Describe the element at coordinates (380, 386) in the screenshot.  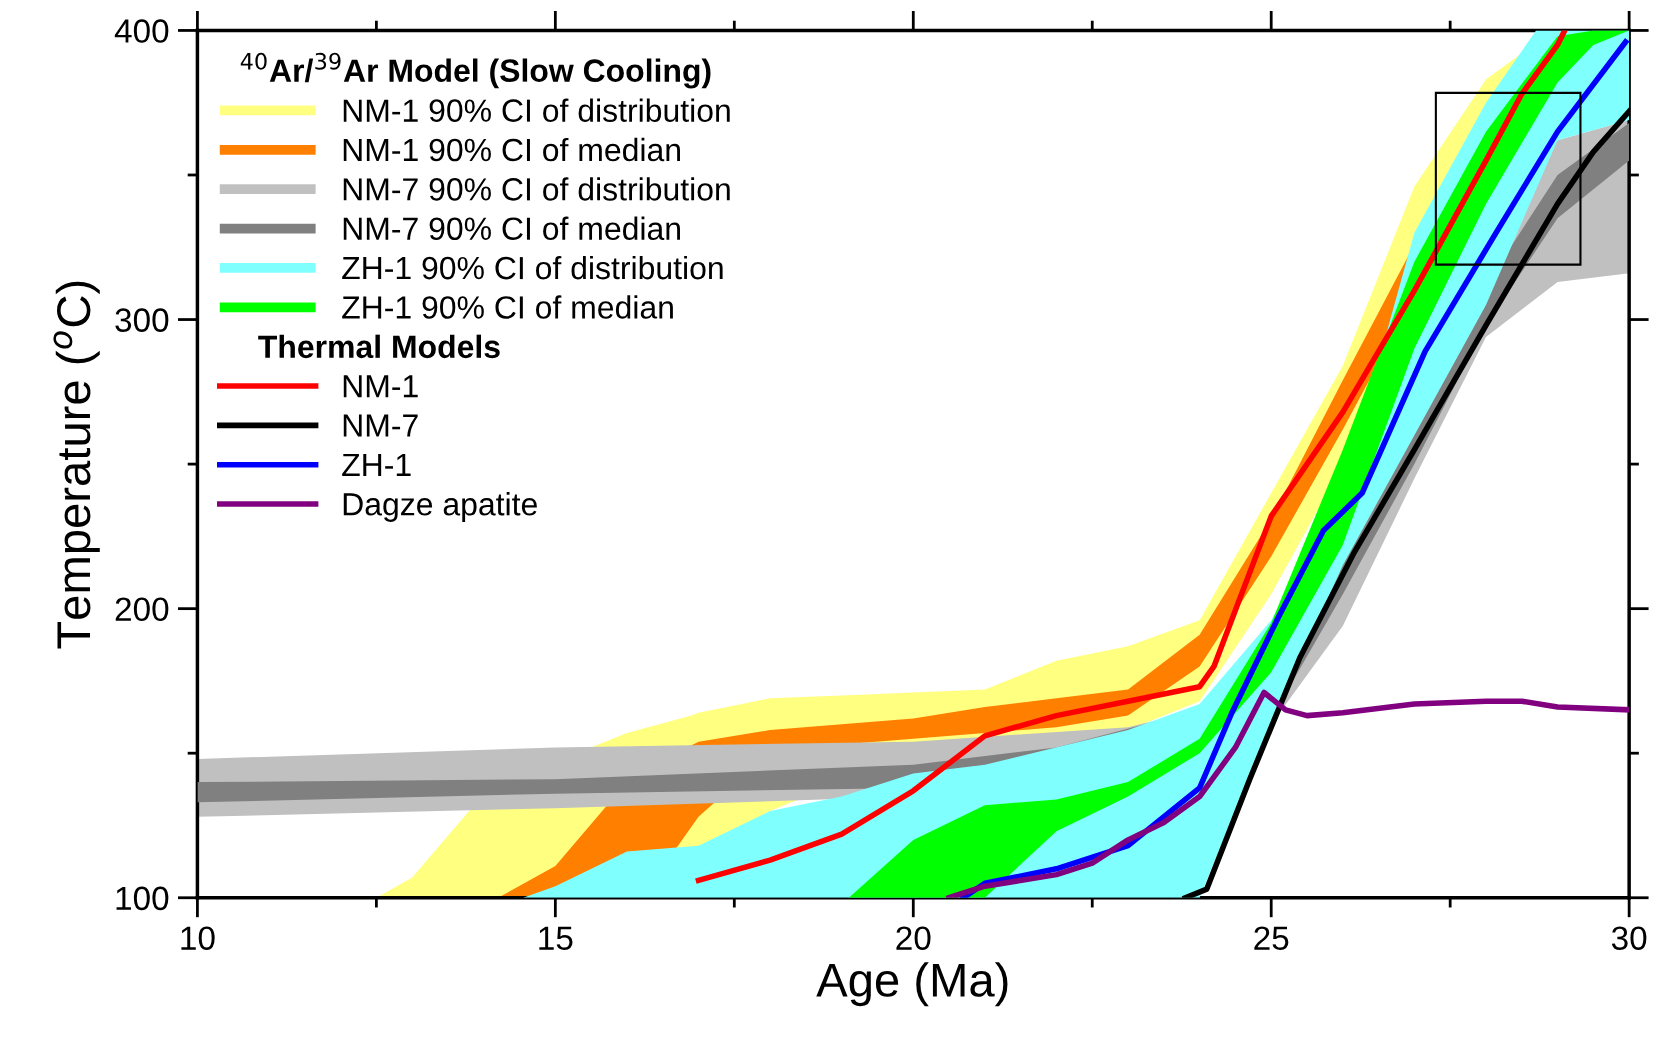
I see `legend-label: NM-1` at that location.